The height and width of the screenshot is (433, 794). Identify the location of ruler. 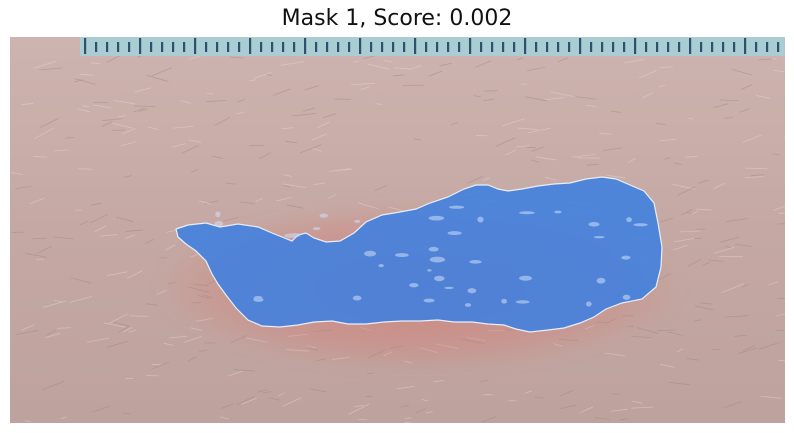
(432, 46).